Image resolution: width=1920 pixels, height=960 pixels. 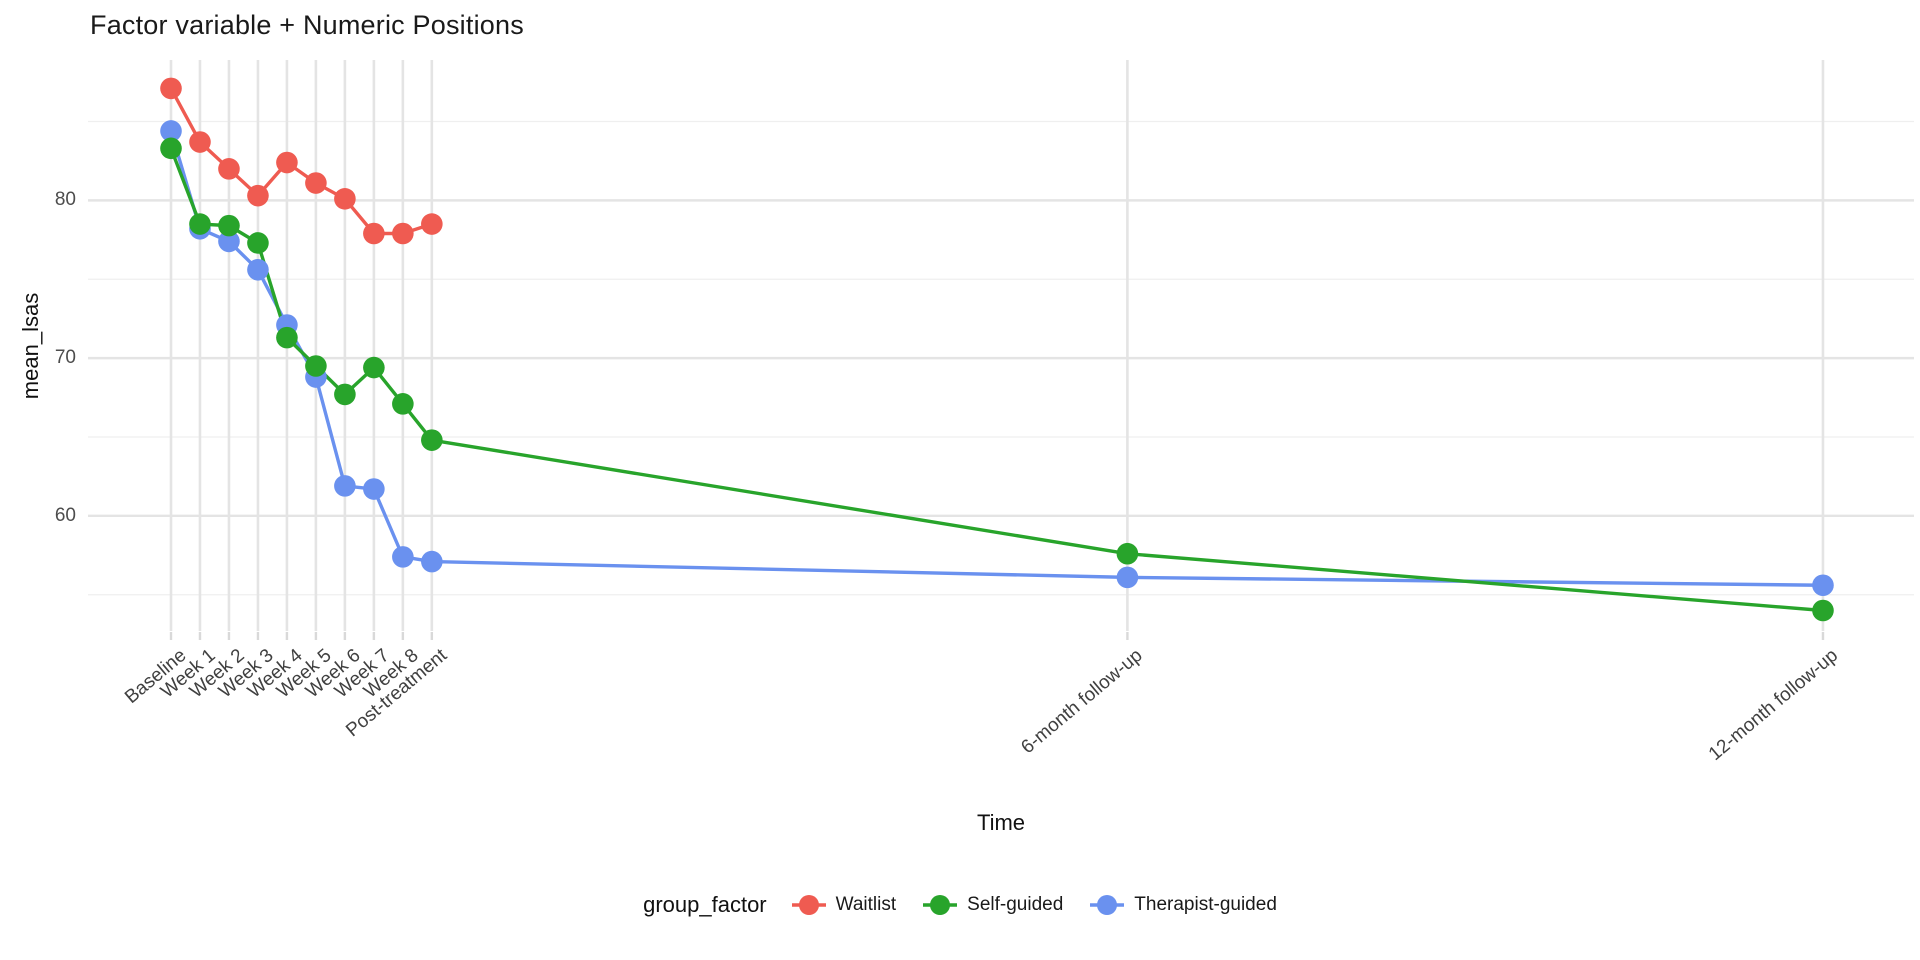 I want to click on legend-label-therapist-guided: Therapist-guided, so click(x=1205, y=904).